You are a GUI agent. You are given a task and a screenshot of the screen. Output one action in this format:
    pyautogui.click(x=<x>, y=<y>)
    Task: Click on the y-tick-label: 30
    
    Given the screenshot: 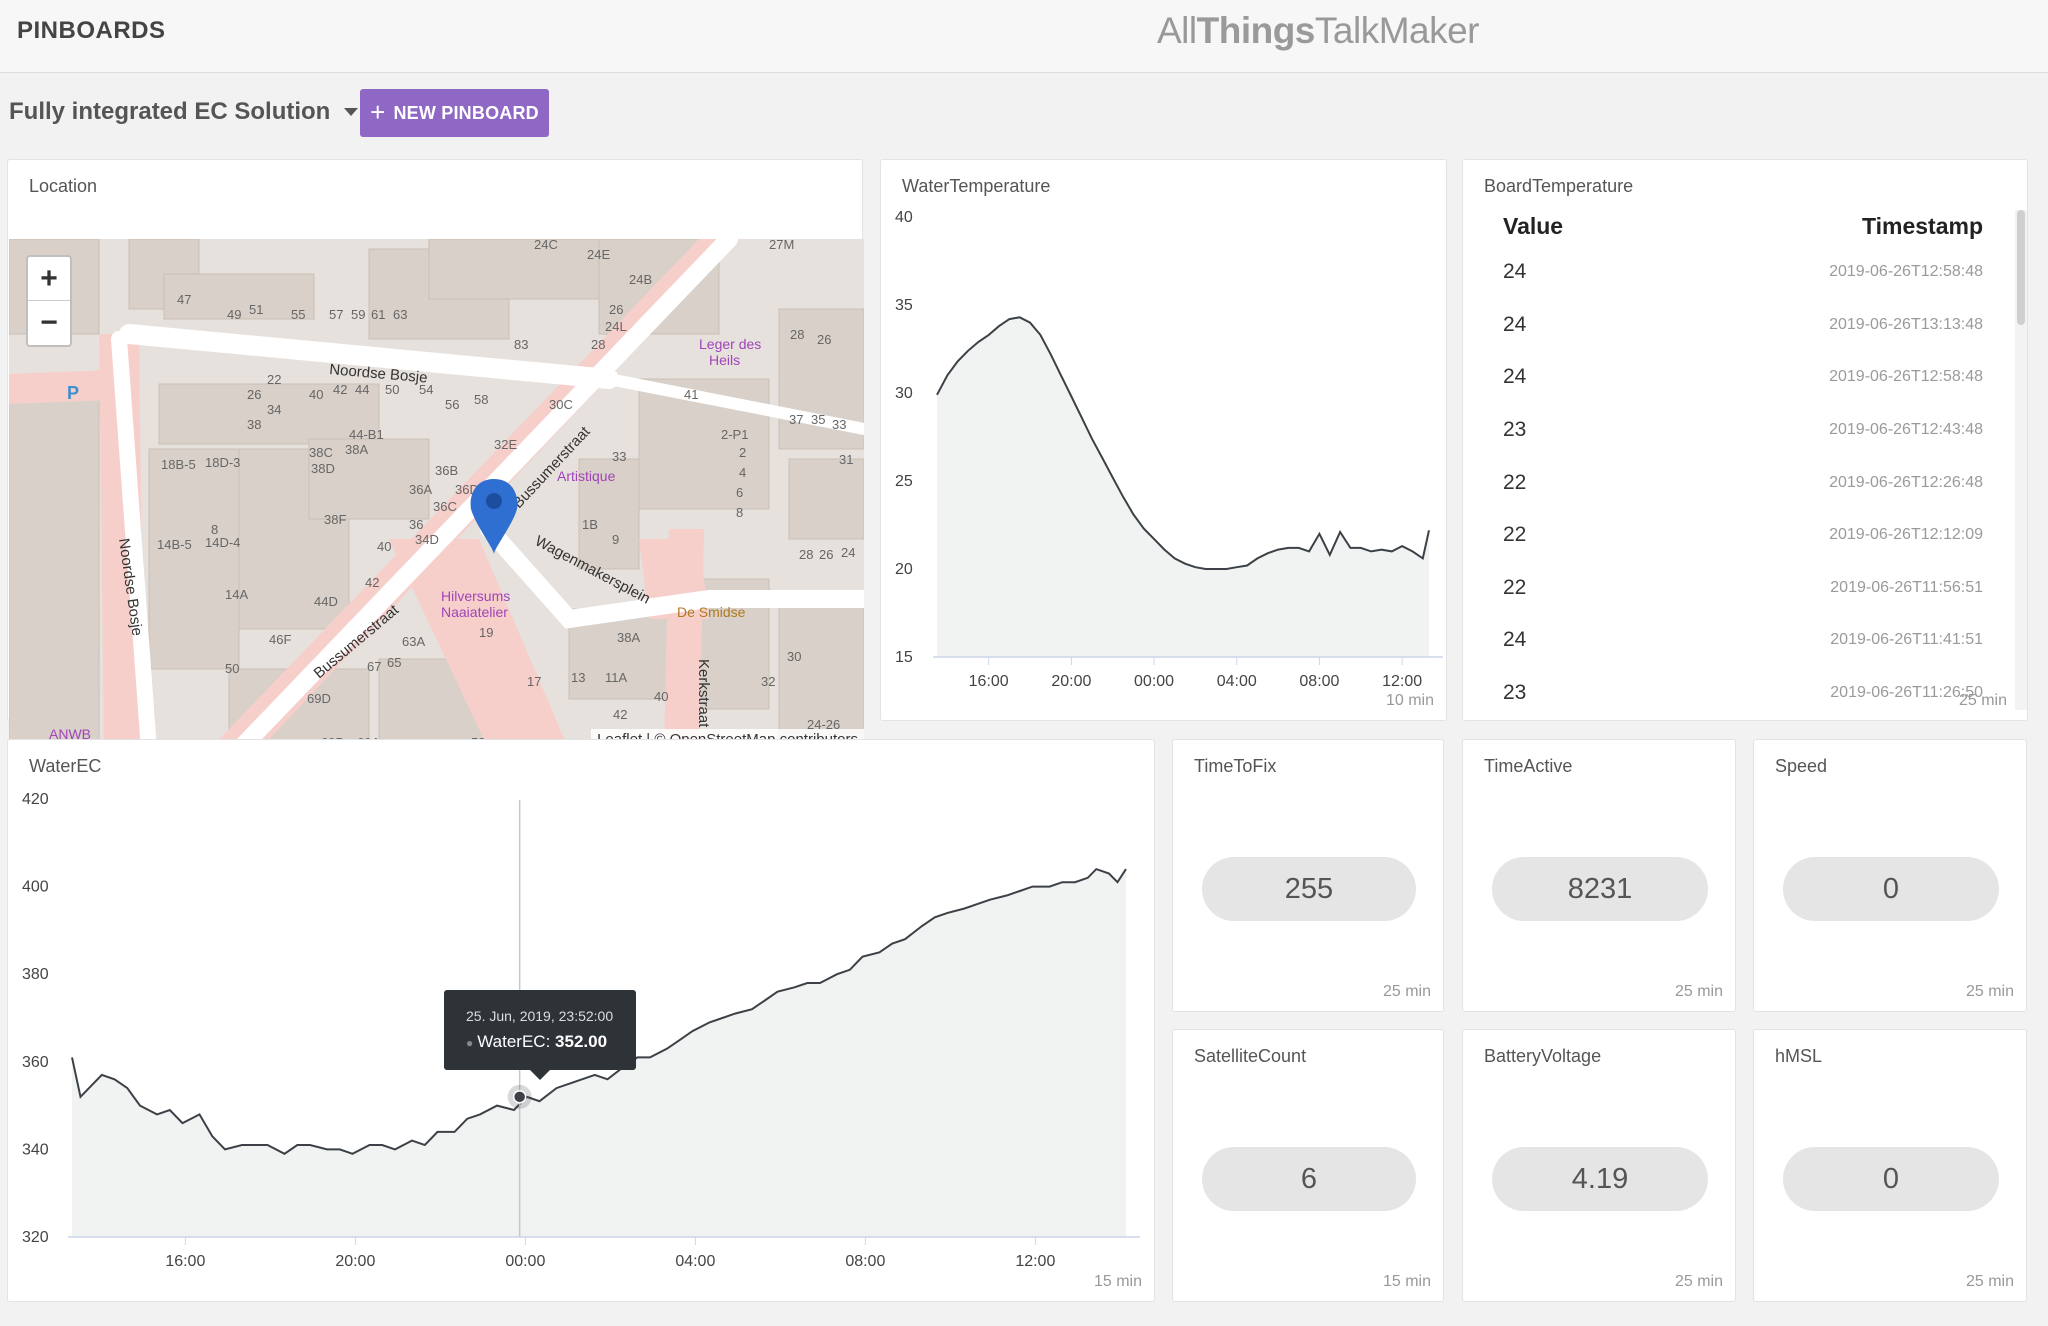 What is the action you would take?
    pyautogui.click(x=904, y=393)
    